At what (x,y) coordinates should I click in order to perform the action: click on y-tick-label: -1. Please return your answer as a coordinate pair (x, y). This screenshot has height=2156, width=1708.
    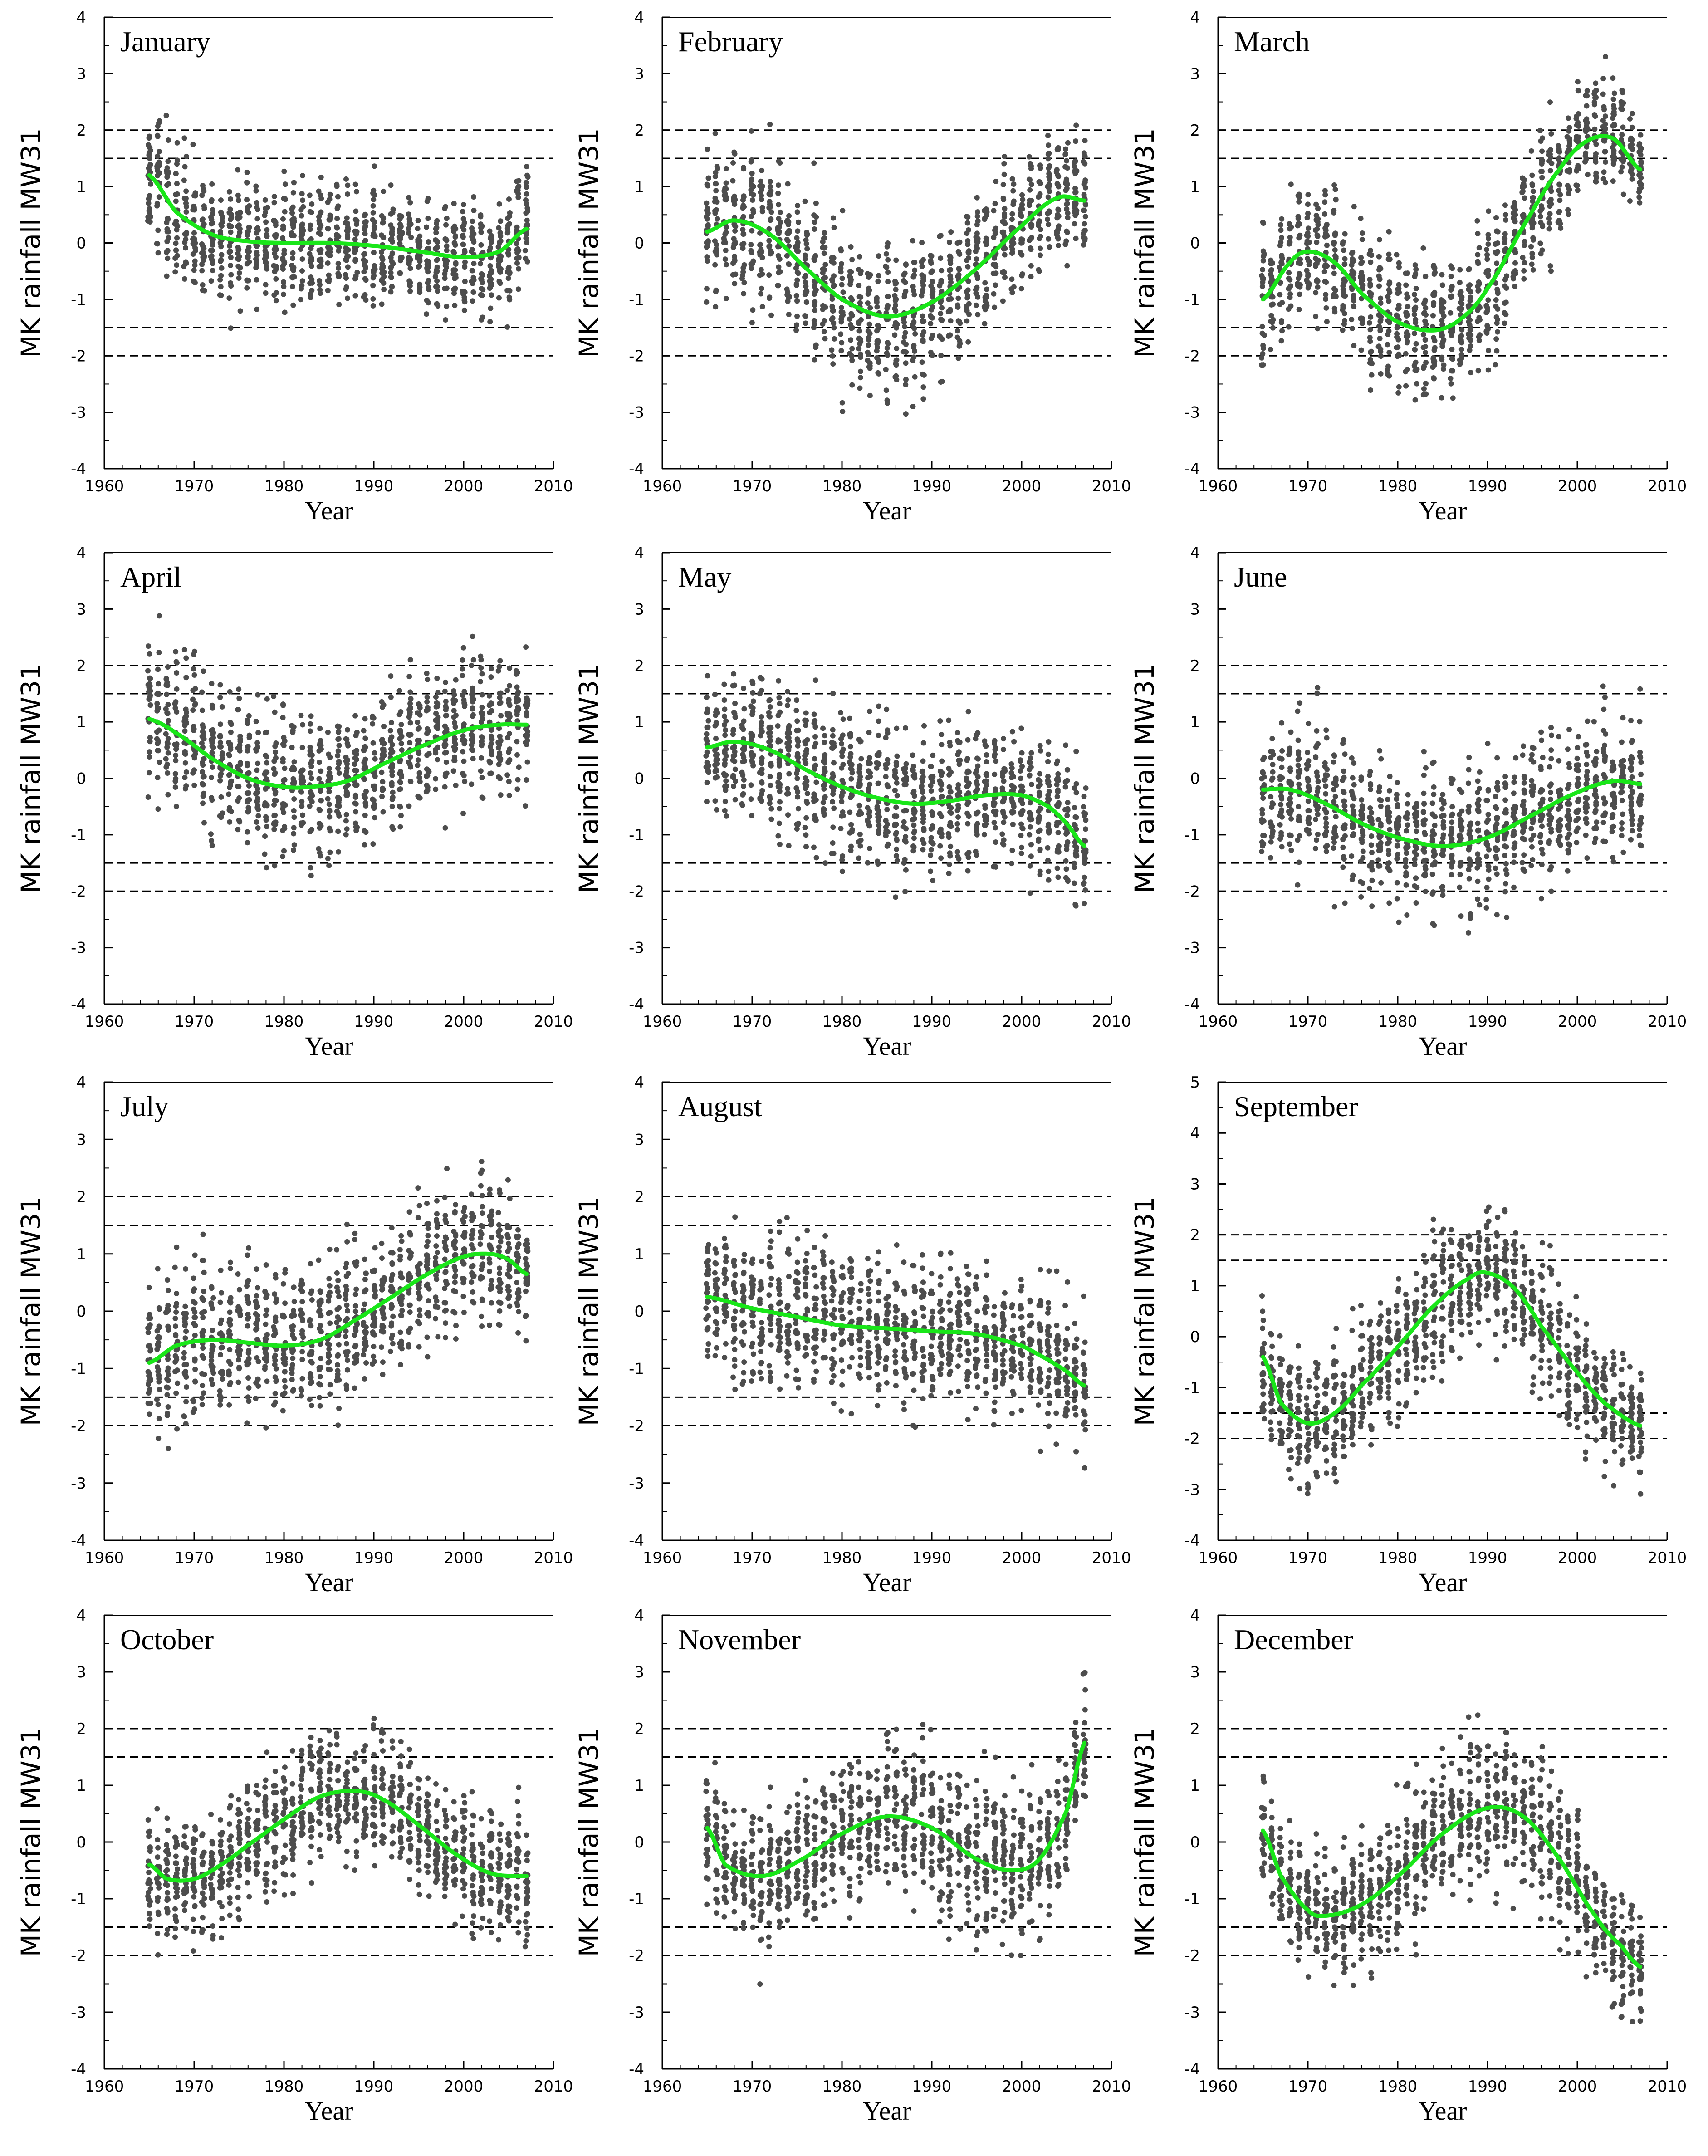
    Looking at the image, I should click on (78, 300).